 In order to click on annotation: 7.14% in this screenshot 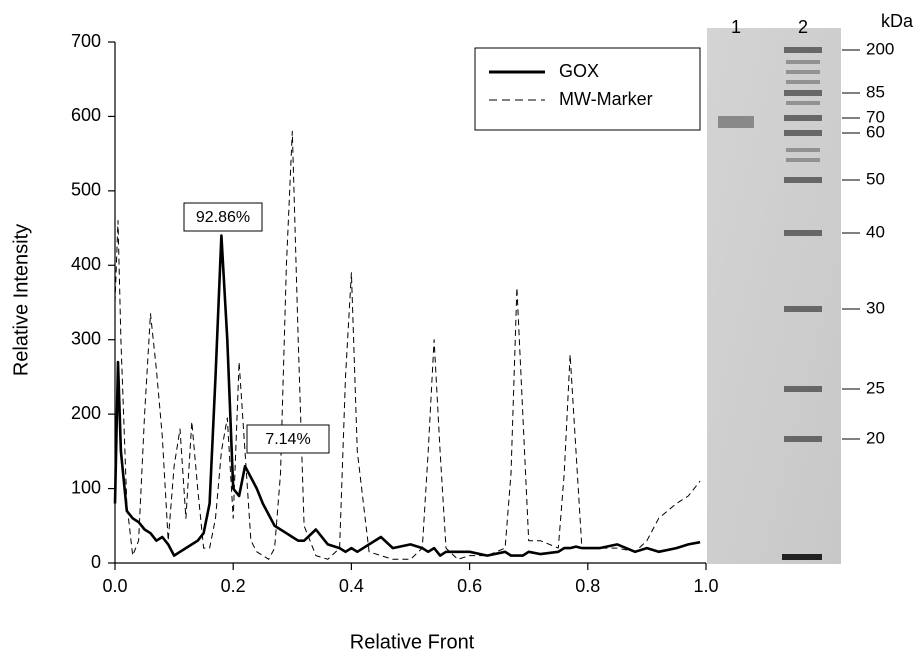, I will do `click(287, 439)`.